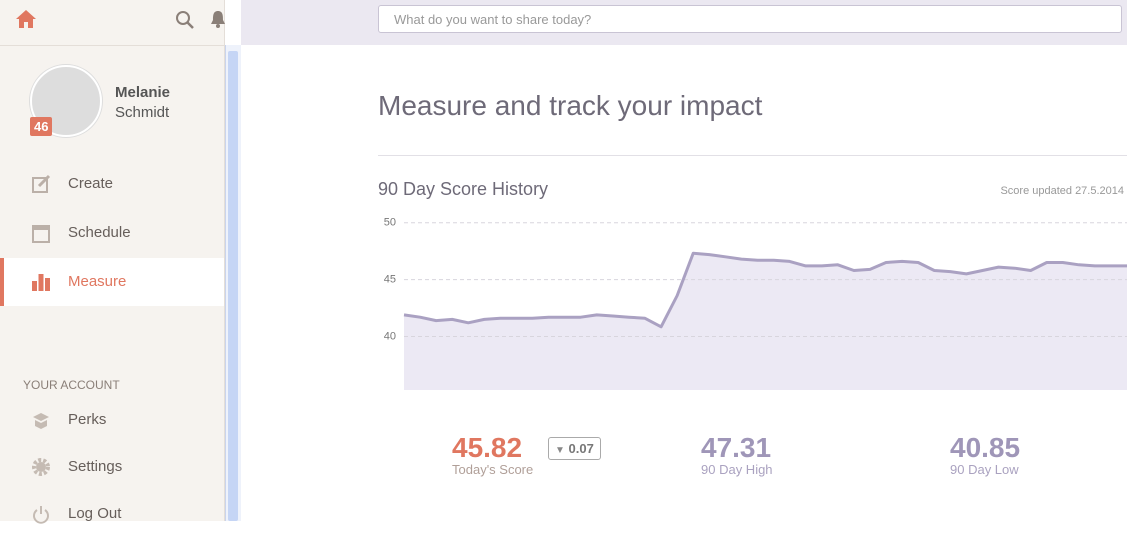  What do you see at coordinates (390, 280) in the screenshot?
I see `y-tick-label: 45` at bounding box center [390, 280].